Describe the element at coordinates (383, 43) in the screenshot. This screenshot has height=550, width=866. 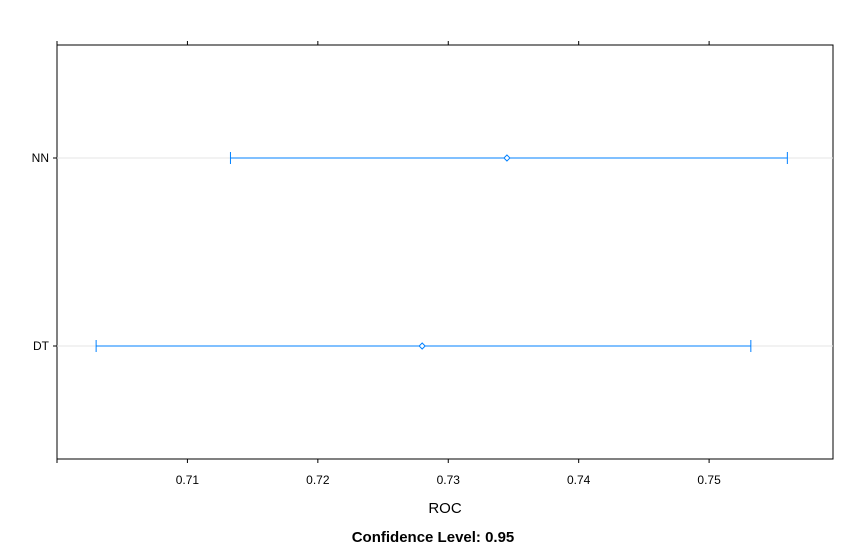
I see `top-axis-ticks` at that location.